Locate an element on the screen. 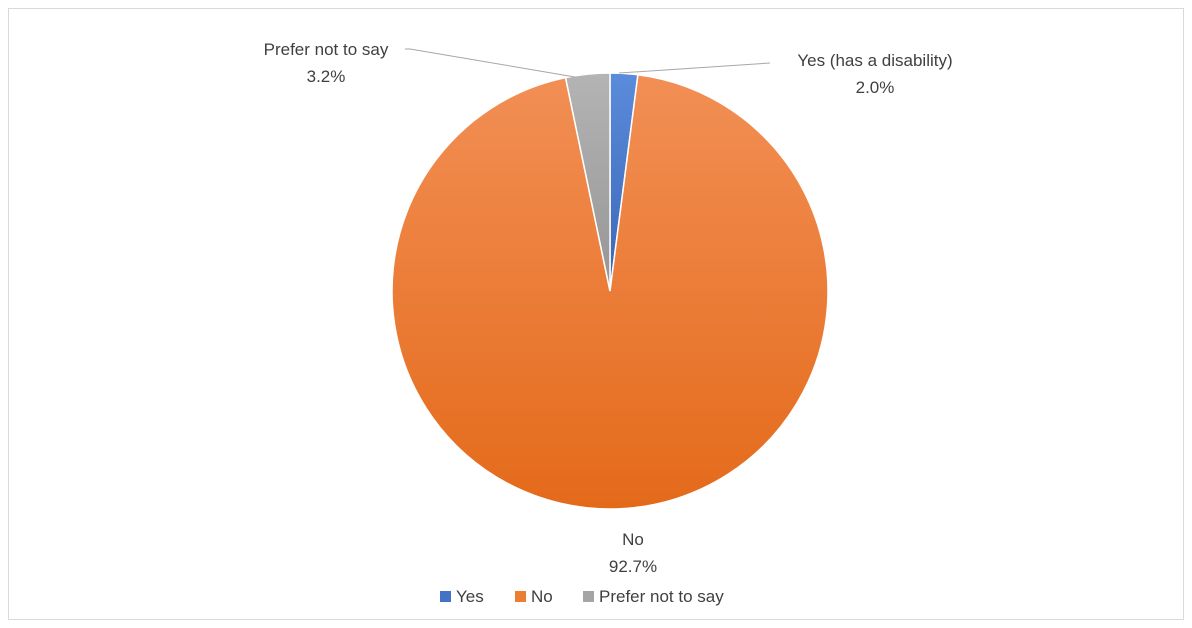  legend-swatch-no is located at coordinates (520, 596).